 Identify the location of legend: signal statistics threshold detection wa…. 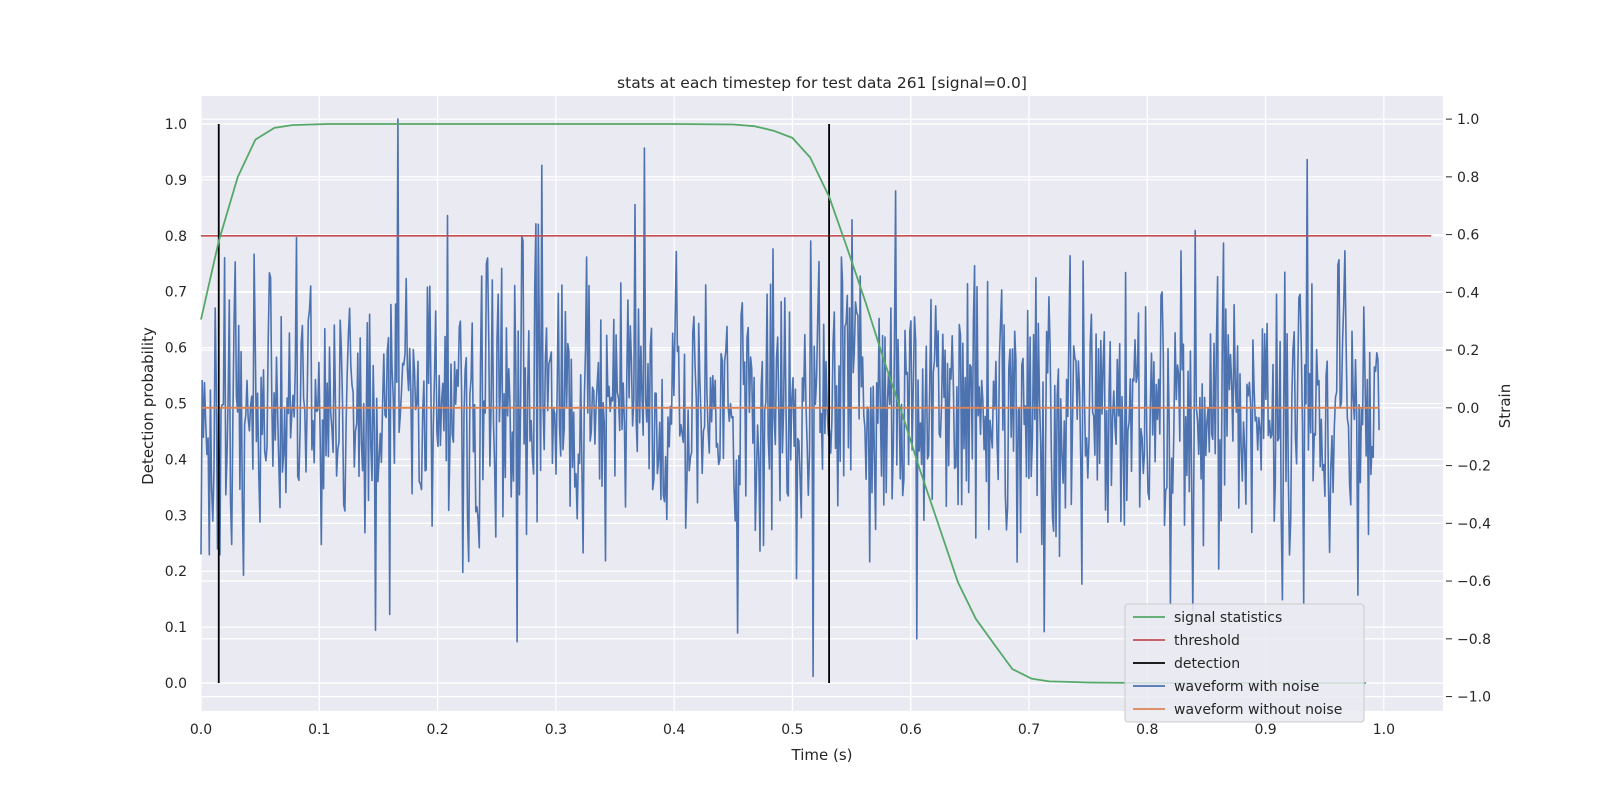
(1244, 663).